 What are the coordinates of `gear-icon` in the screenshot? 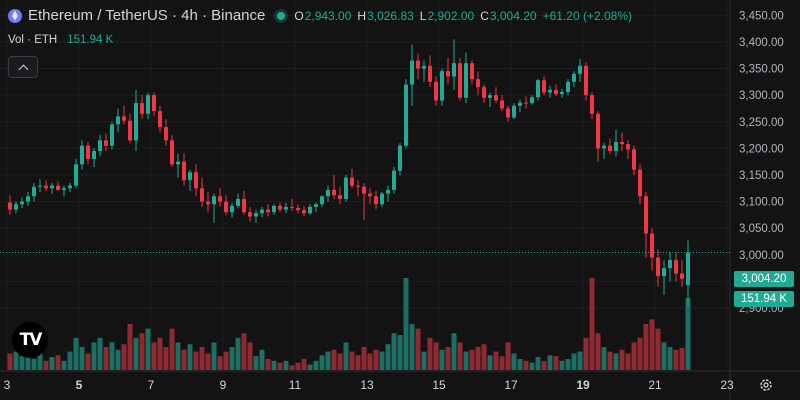 It's located at (766, 385).